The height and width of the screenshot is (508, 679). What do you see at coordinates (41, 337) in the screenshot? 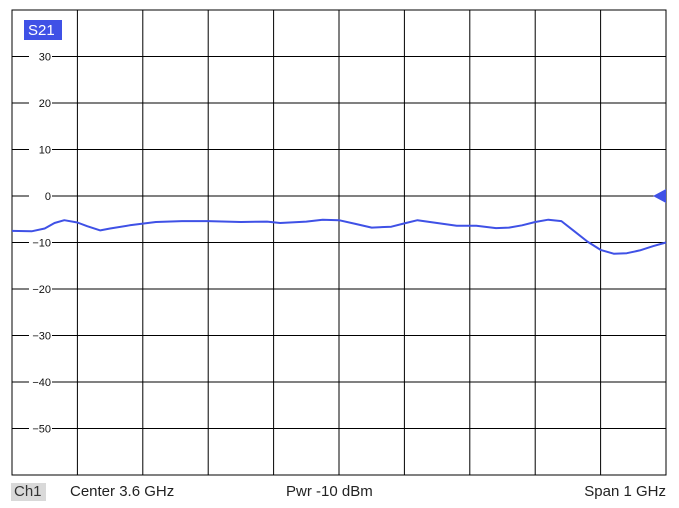
I see `y-tick-label: −30` at bounding box center [41, 337].